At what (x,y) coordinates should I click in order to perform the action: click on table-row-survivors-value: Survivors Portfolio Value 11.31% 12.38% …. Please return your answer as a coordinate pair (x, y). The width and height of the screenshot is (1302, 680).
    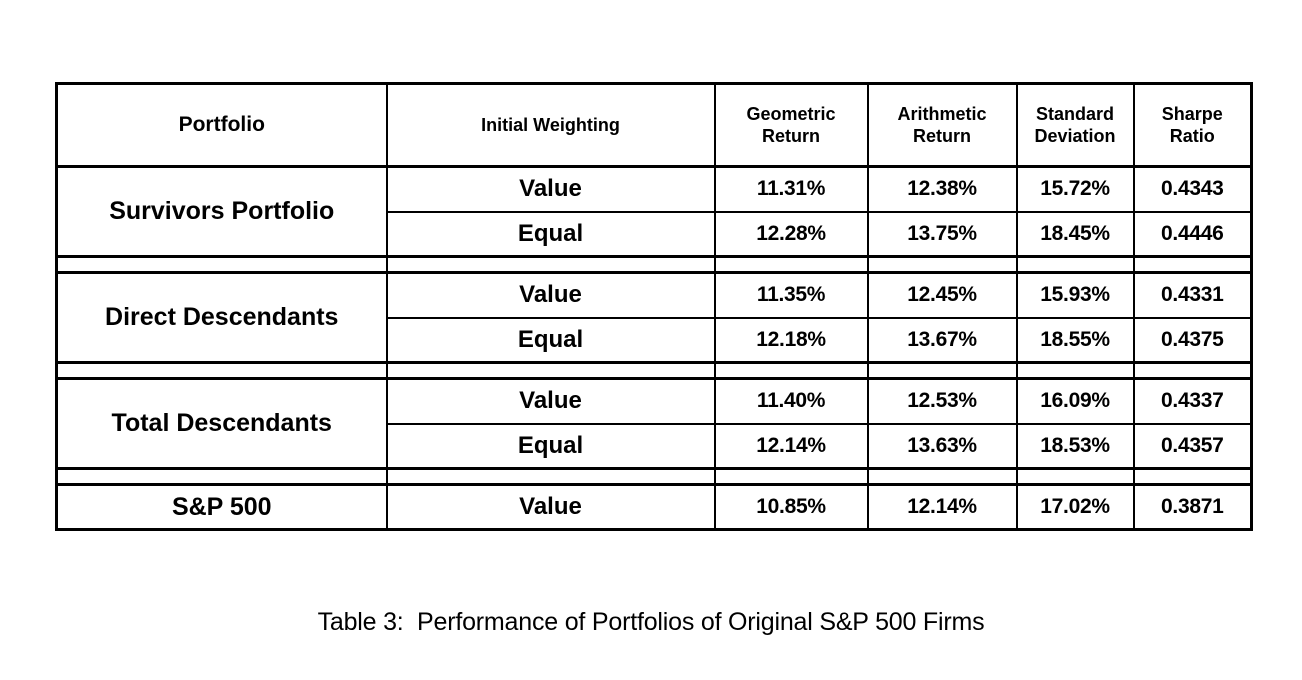
    Looking at the image, I should click on (654, 211).